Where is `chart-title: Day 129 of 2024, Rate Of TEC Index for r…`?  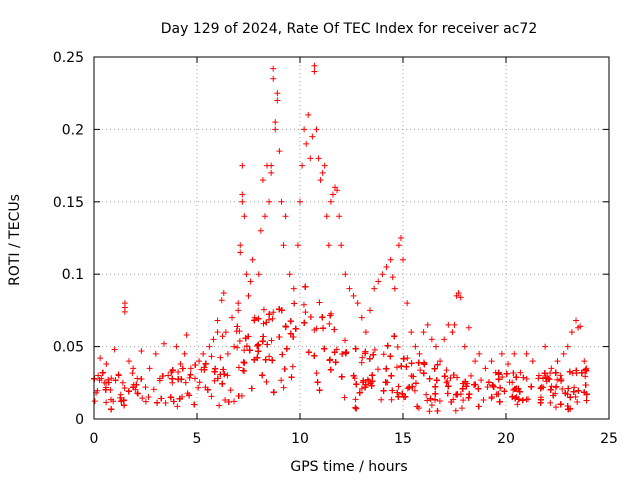
chart-title: Day 129 of 2024, Rate Of TEC Index for r… is located at coordinates (349, 29).